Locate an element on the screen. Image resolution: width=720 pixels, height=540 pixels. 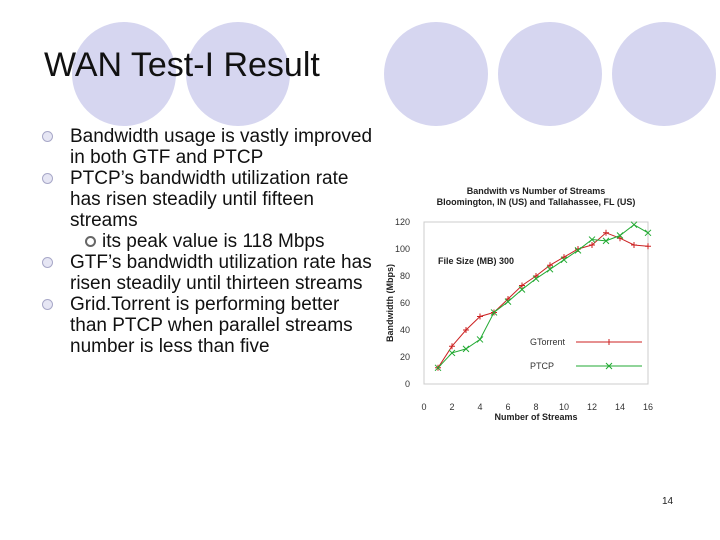
x-tick-label: 4 is located at coordinates (479, 407).